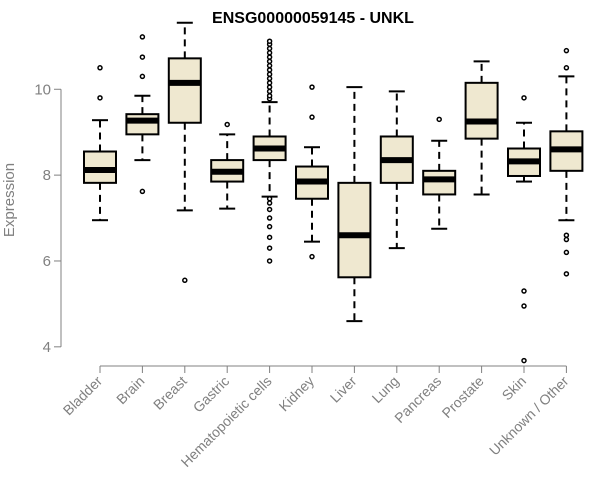  I want to click on x-tick-label: Kidney, so click(297, 394).